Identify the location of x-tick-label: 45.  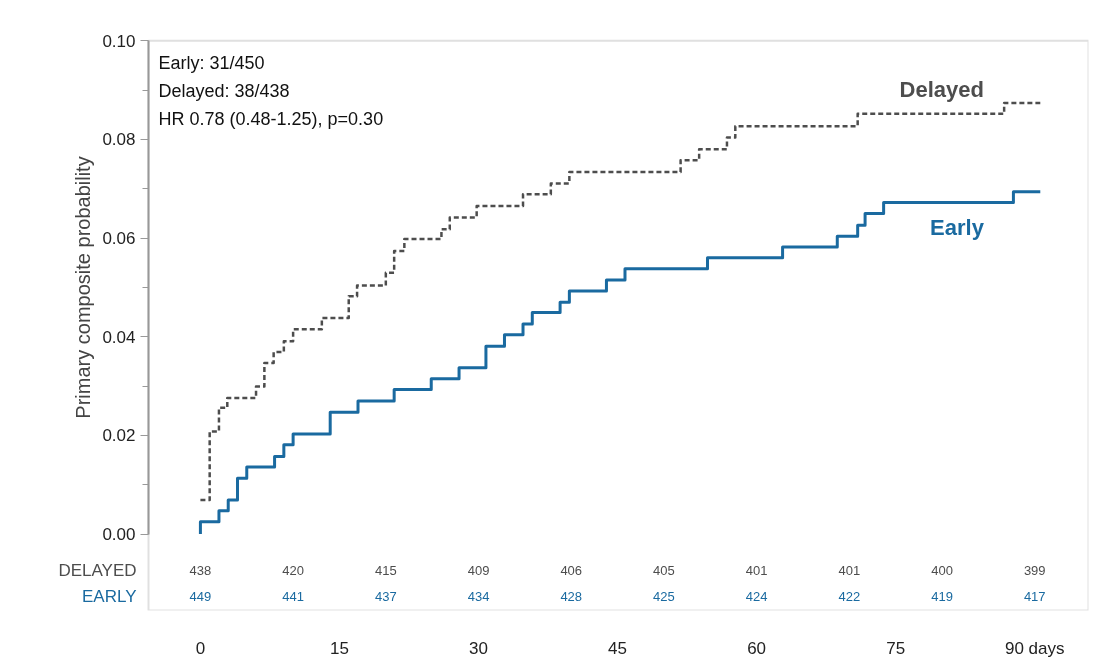
(618, 648).